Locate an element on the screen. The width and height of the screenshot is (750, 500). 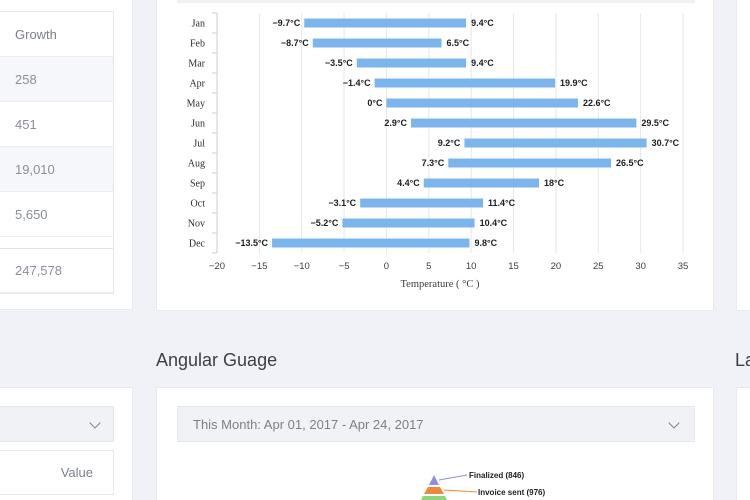
growth-table: Growth 258 451 19,010 5,650 247,578 is located at coordinates (57, 152).